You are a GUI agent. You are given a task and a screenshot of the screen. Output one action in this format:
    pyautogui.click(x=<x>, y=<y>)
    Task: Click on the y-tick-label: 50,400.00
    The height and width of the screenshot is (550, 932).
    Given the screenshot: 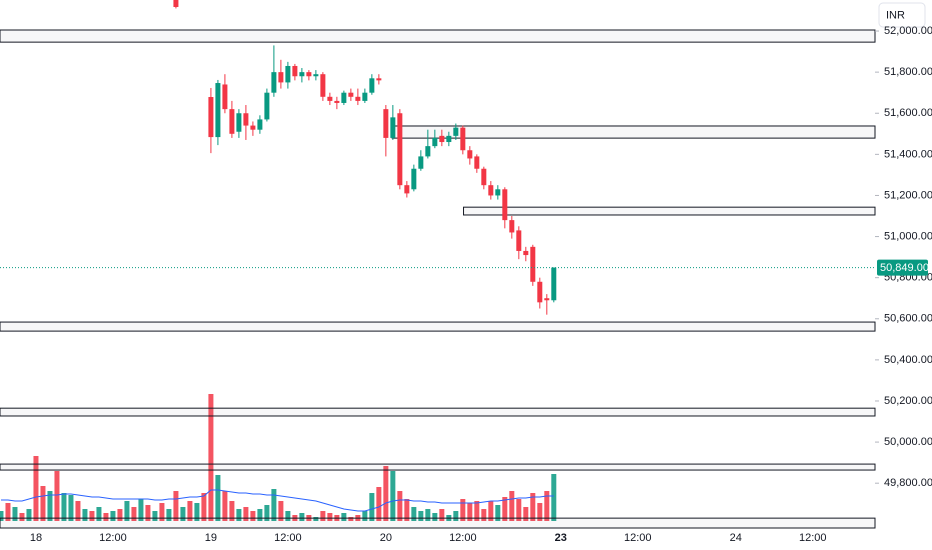 What is the action you would take?
    pyautogui.click(x=908, y=360)
    